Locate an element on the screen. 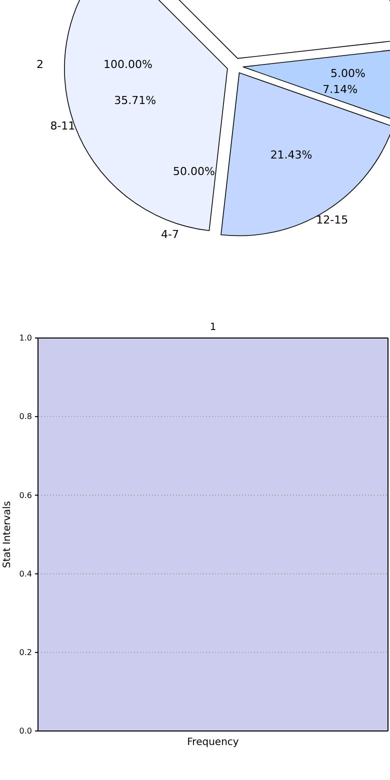 This screenshot has width=390, height=780. text: 50.00% is located at coordinates (194, 171).